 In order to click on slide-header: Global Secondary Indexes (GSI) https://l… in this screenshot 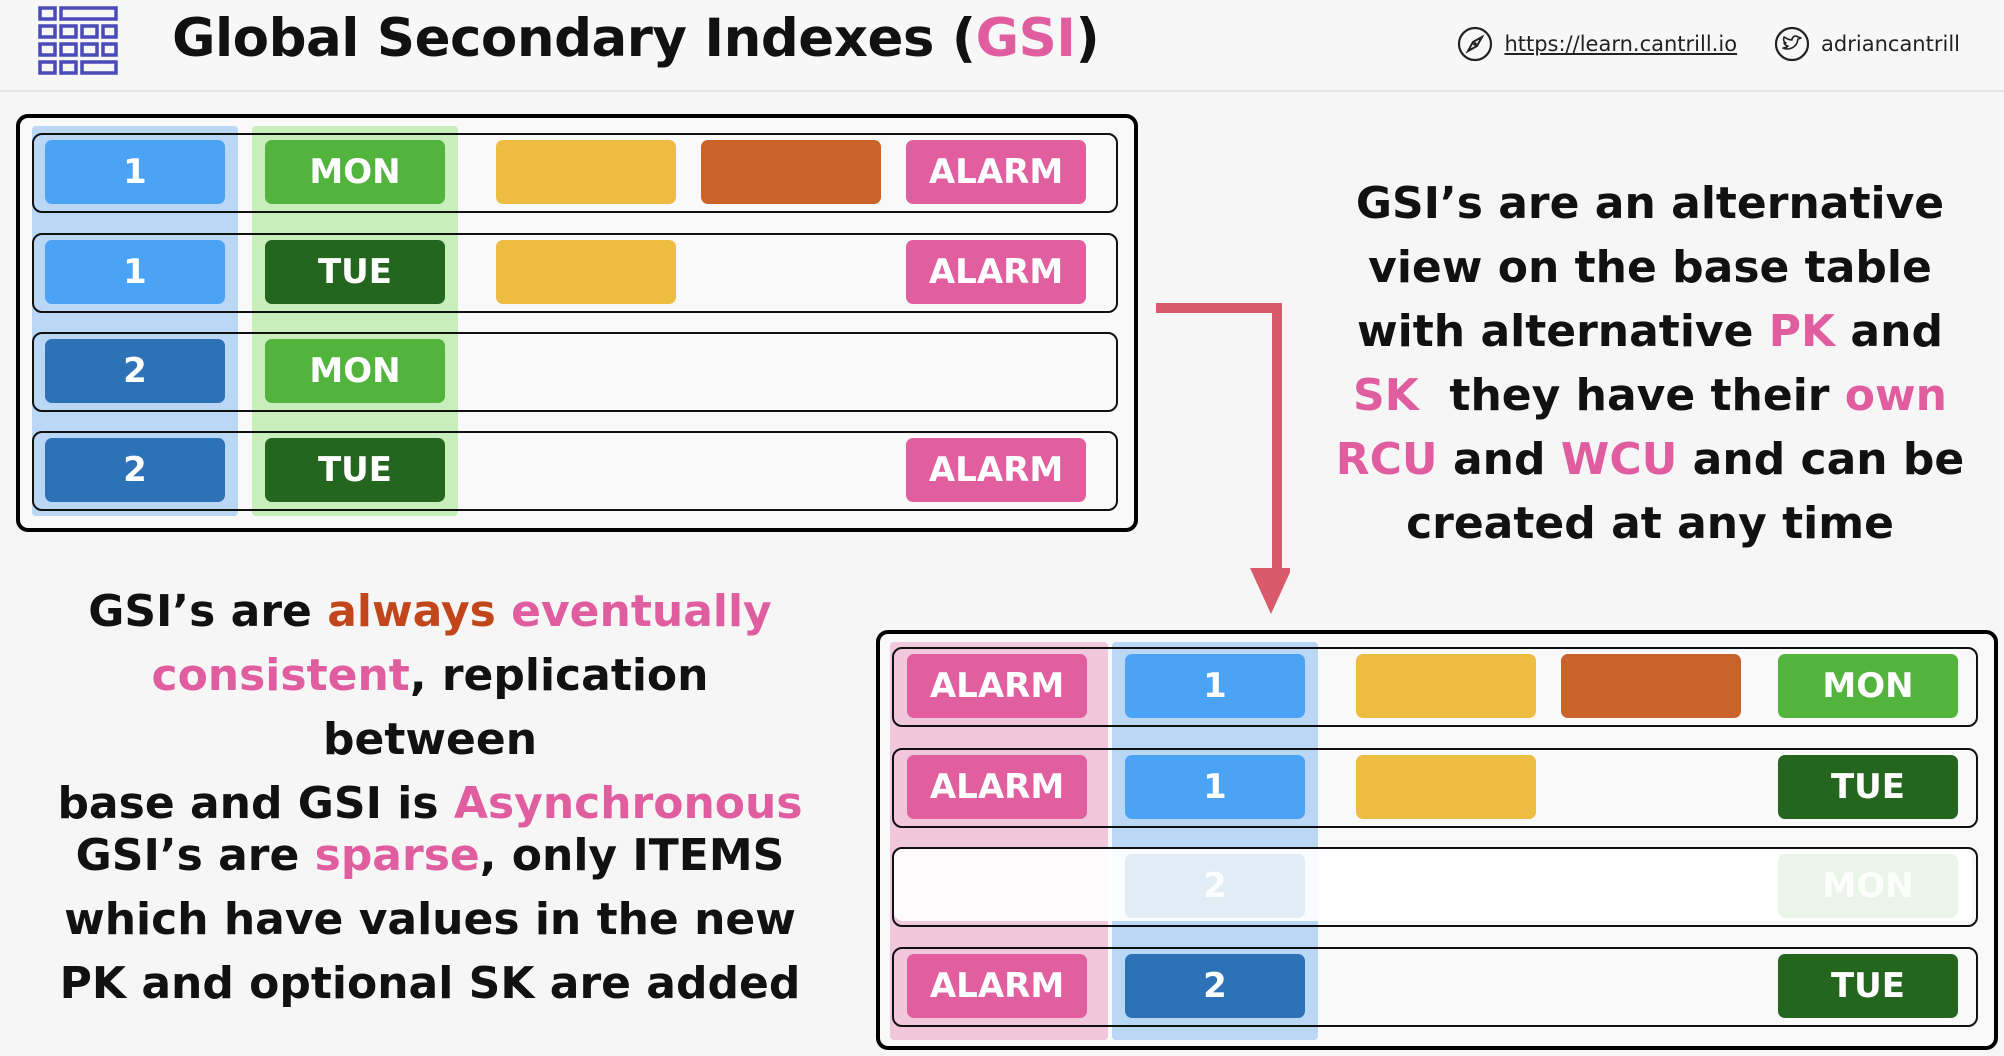, I will do `click(1002, 46)`.